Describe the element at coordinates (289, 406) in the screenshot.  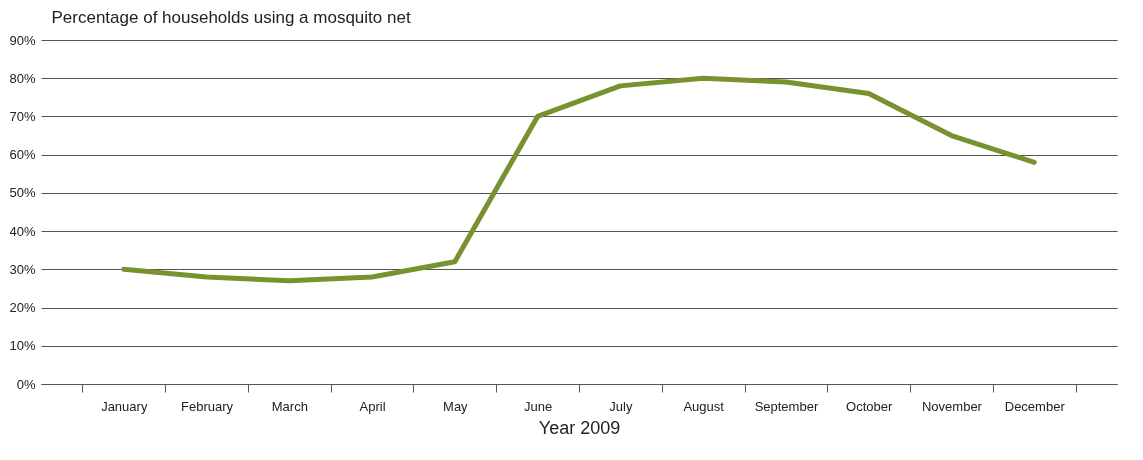
I see `x-tick-label: March` at that location.